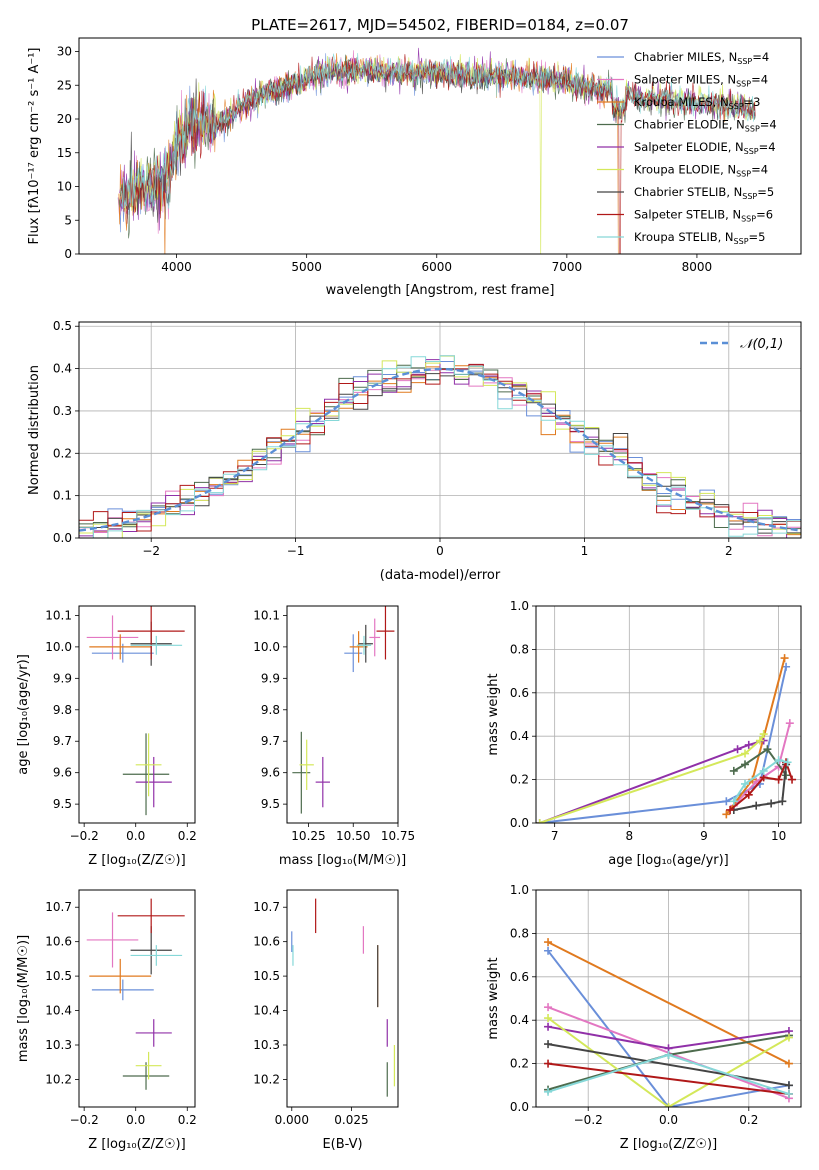 This screenshot has height=1170, width=819. Describe the element at coordinates (789, 723) in the screenshot. I see `series-salpeter-miles-marker` at that location.